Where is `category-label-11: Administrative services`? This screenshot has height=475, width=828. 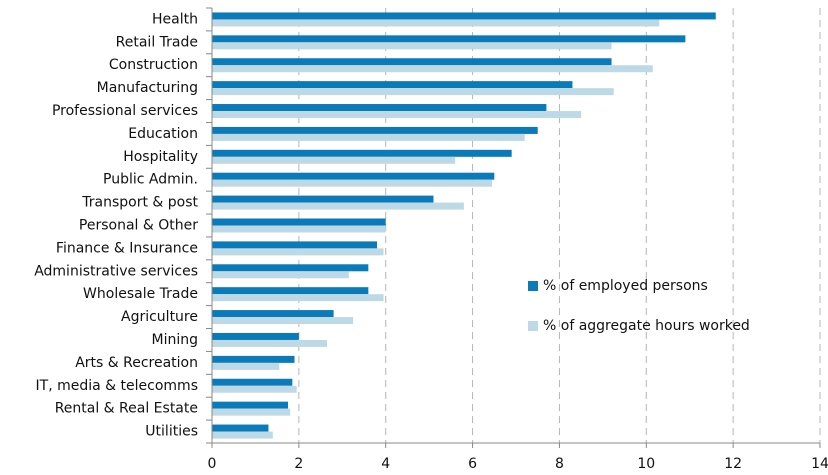
category-label-11: Administrative services is located at coordinates (116, 271).